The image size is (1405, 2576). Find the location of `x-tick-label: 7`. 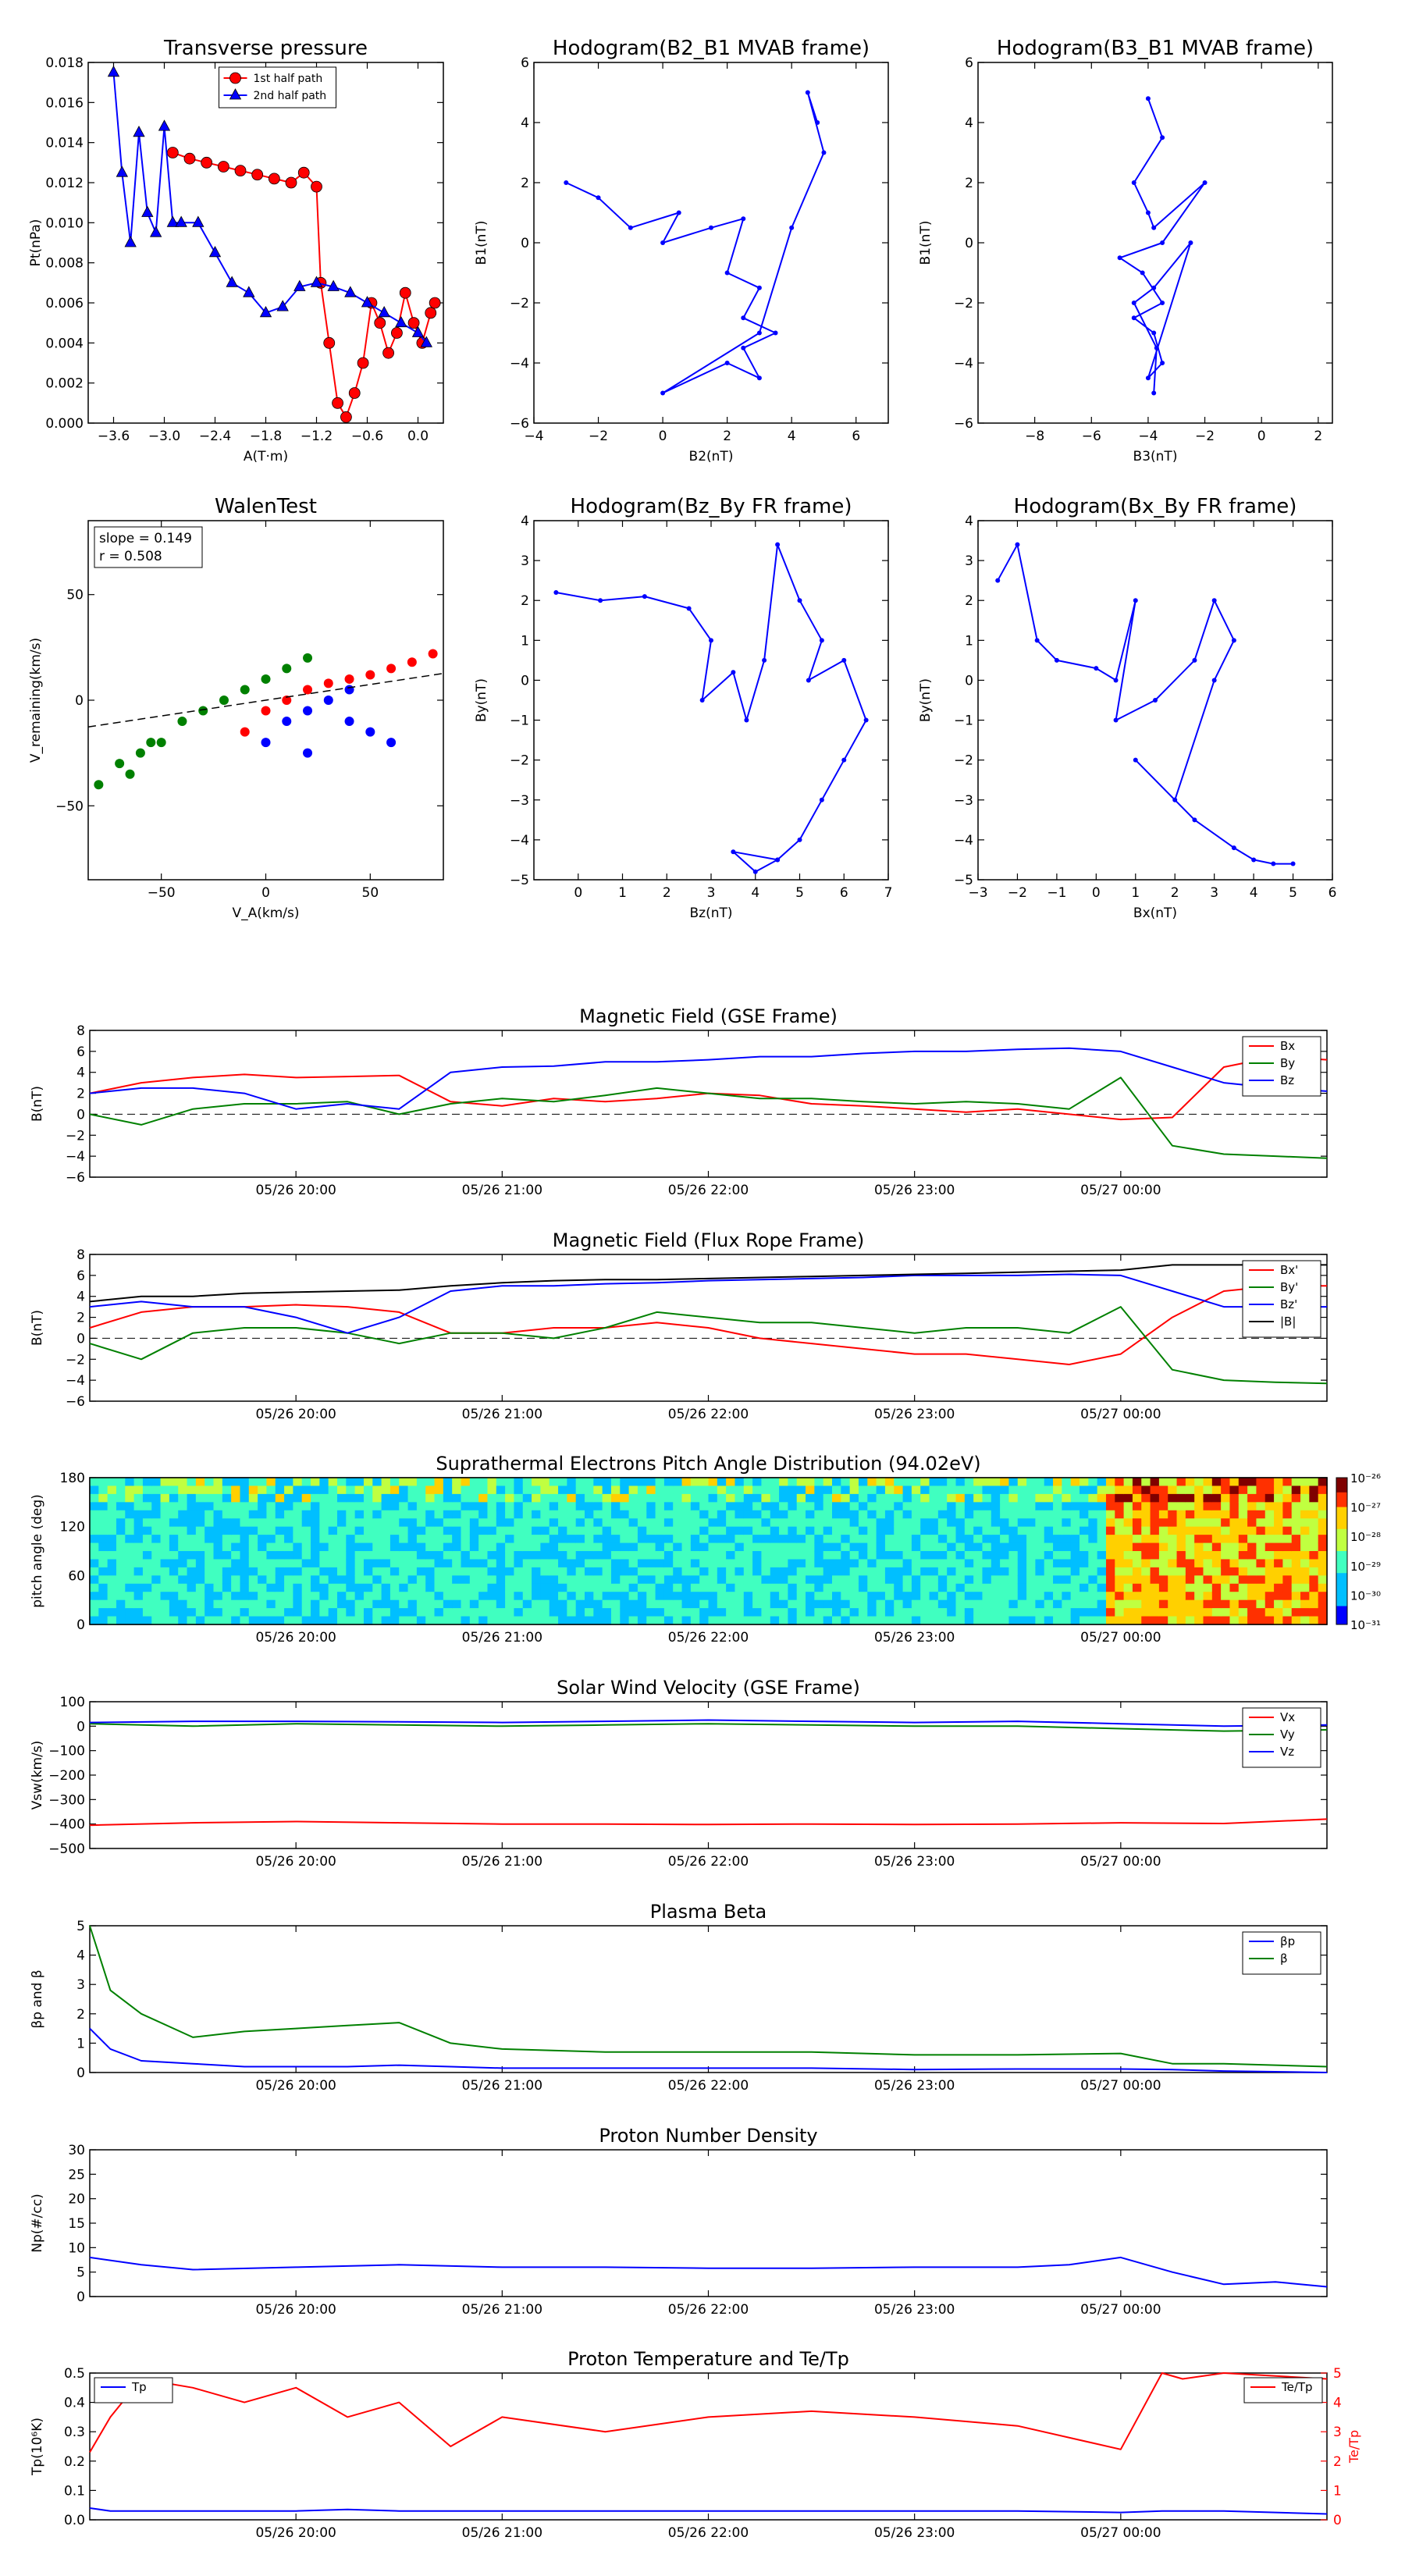

x-tick-label: 7 is located at coordinates (889, 893).